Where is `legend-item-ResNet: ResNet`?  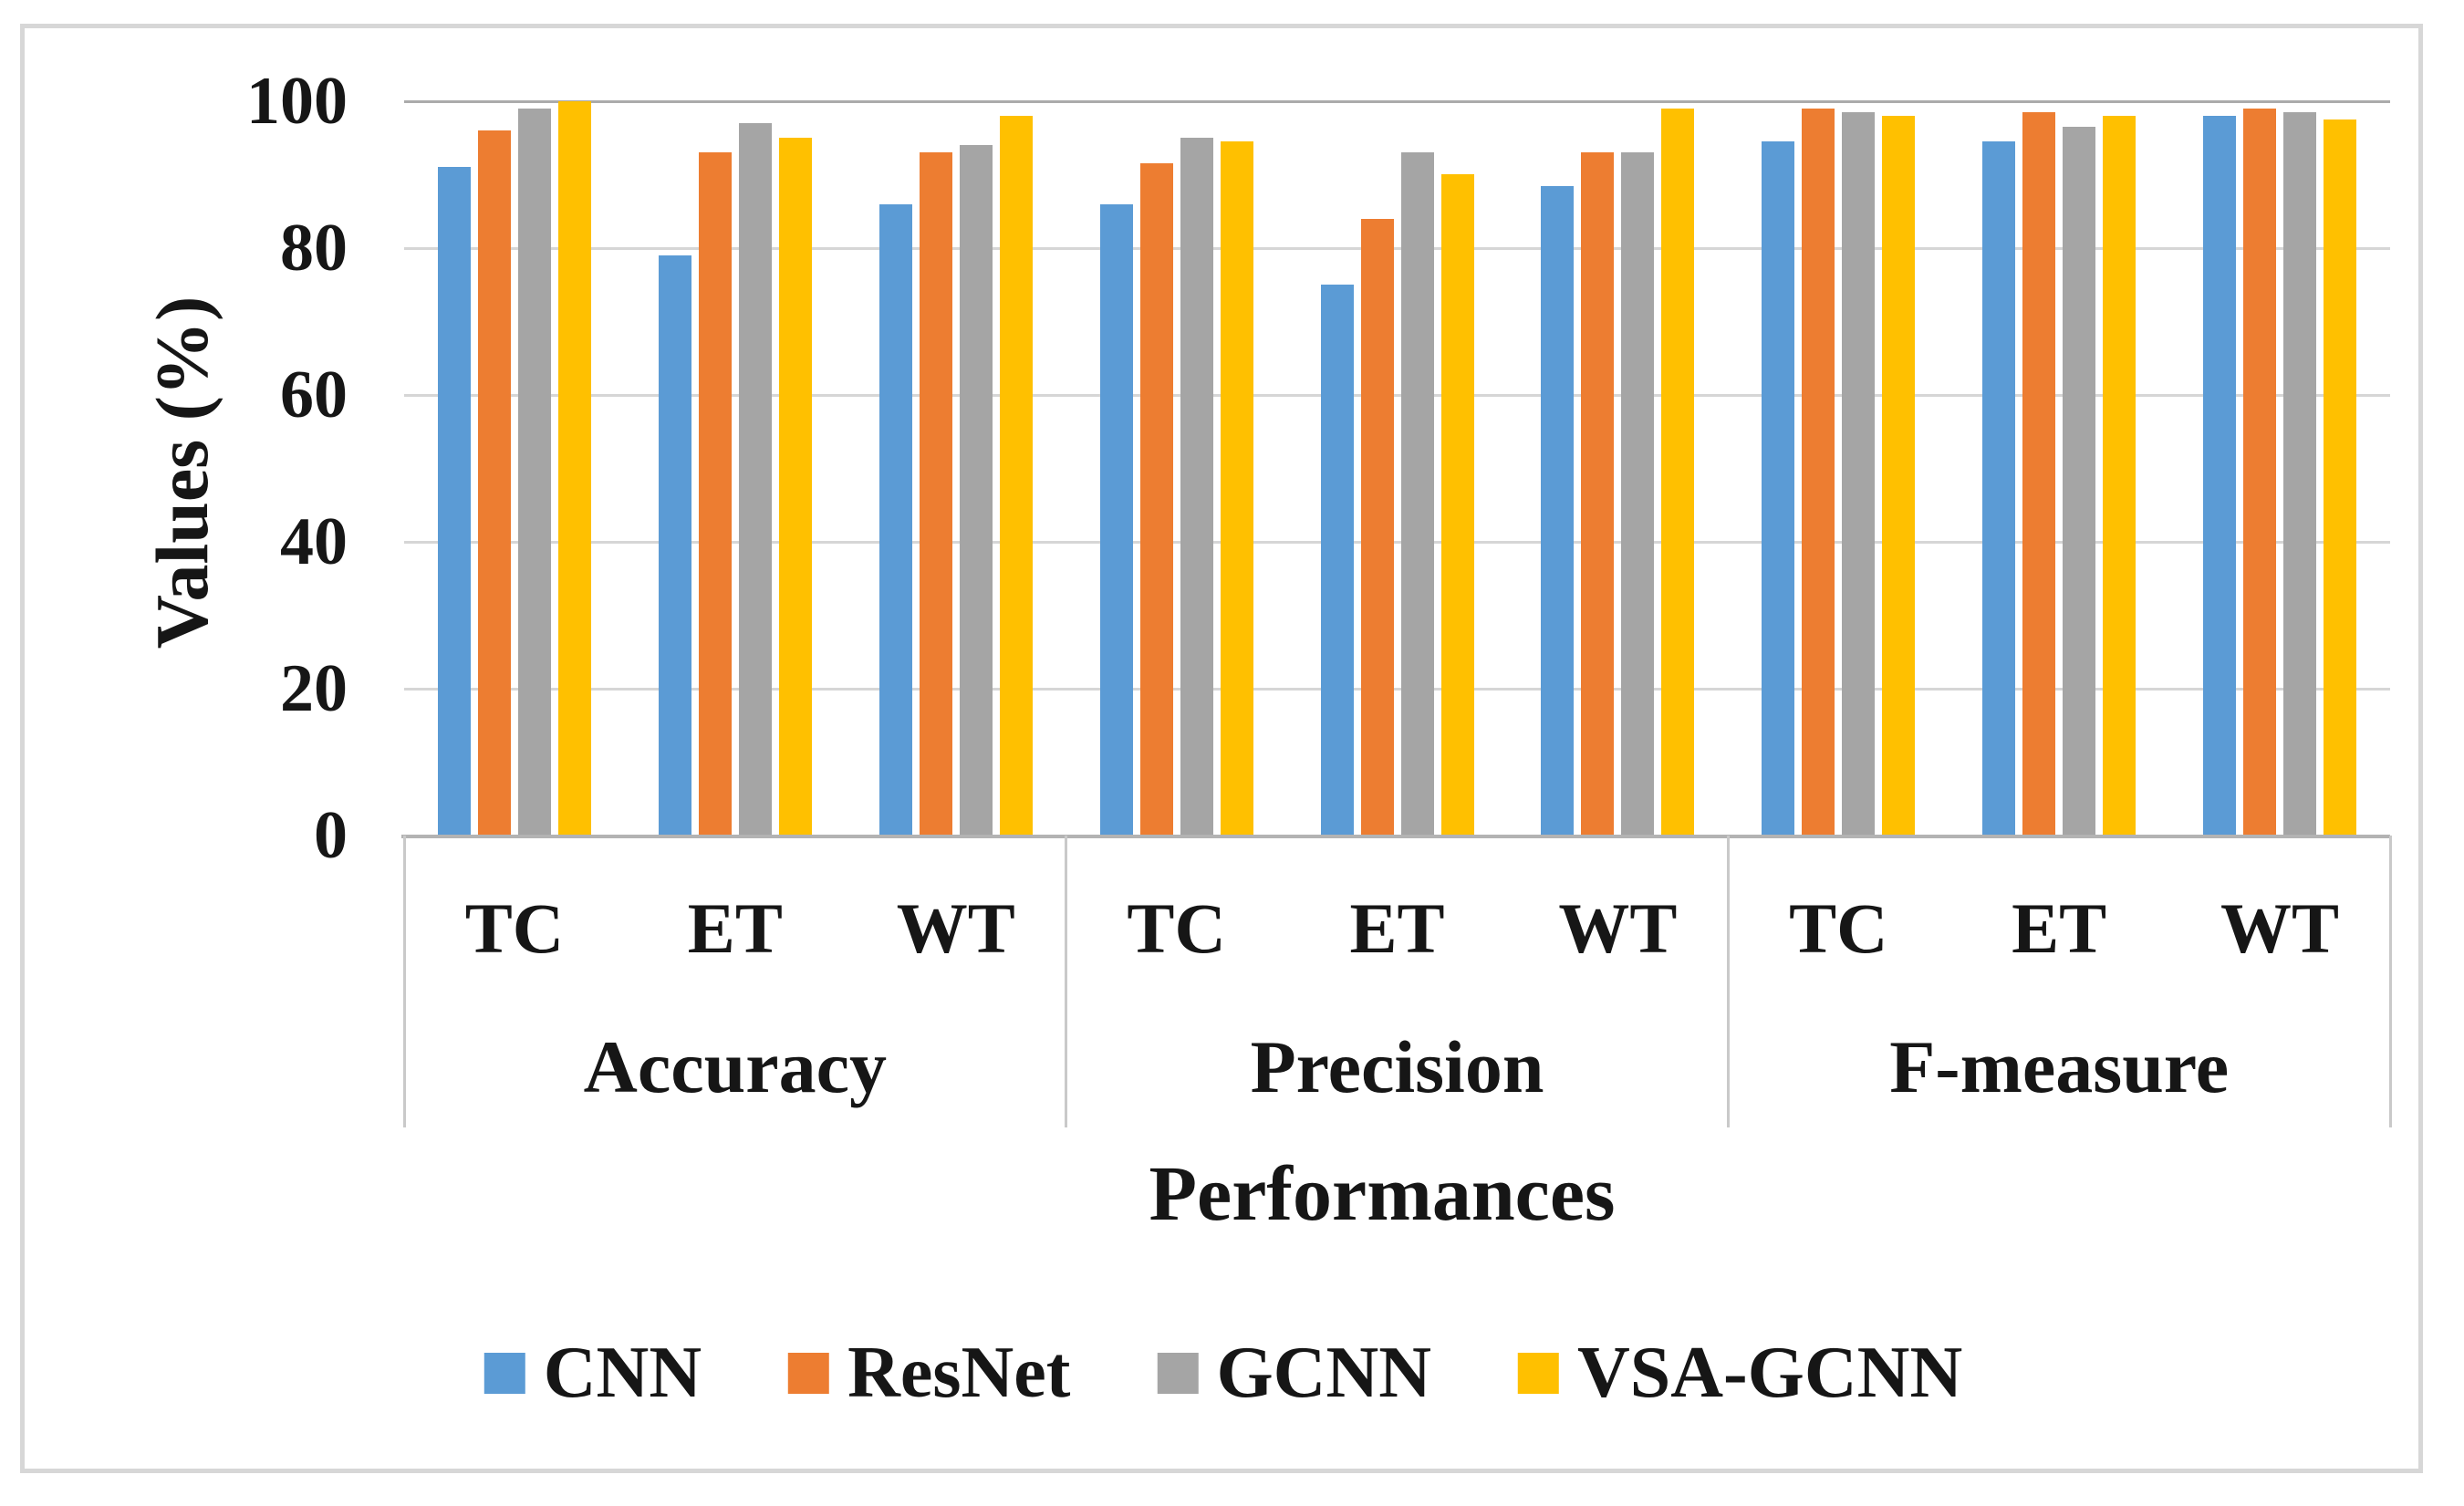 legend-item-ResNet: ResNet is located at coordinates (929, 1372).